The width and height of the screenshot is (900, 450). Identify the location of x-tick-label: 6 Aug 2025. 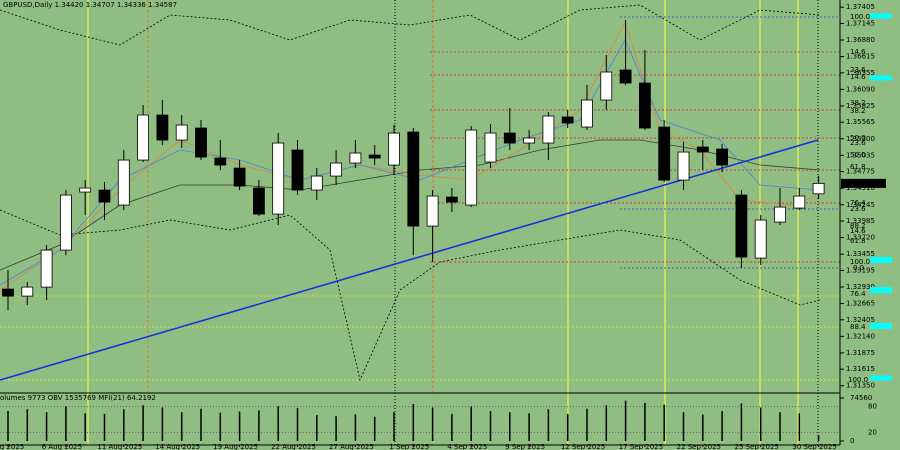
(62, 446).